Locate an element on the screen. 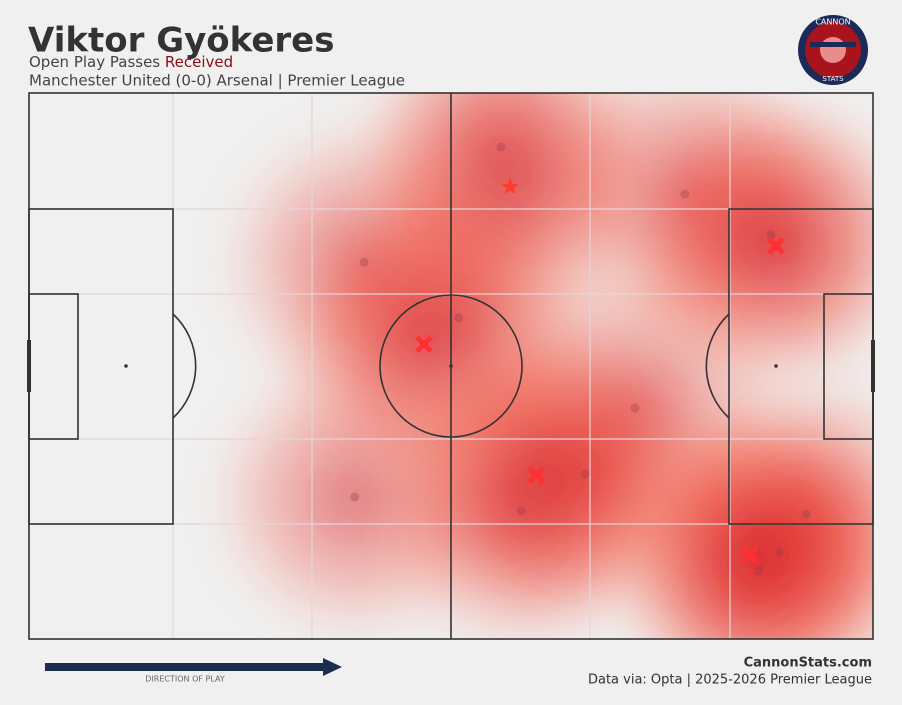 The image size is (902, 705). logo-text: CANNON is located at coordinates (832, 22).